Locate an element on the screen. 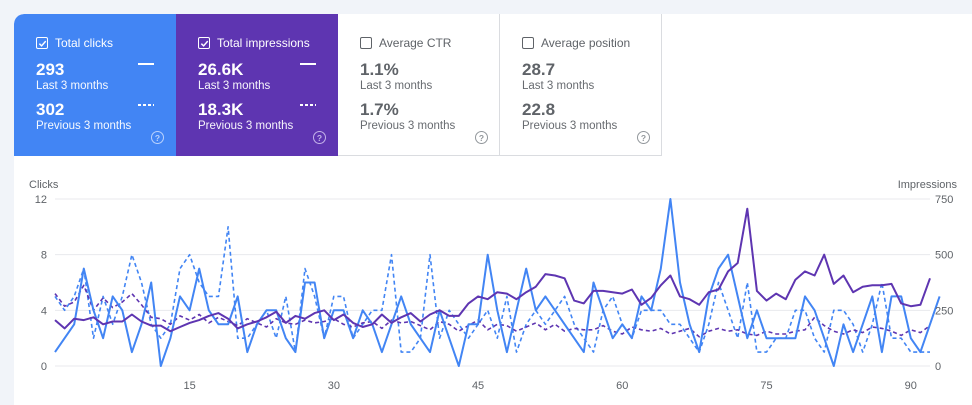 This screenshot has height=405, width=972. tile-header: Total clicks is located at coordinates (106, 43).